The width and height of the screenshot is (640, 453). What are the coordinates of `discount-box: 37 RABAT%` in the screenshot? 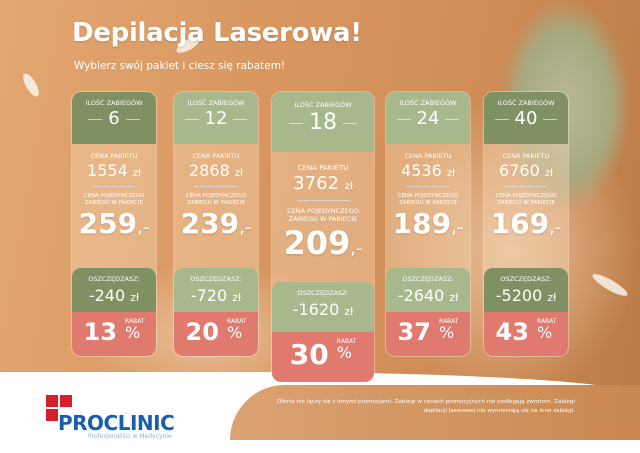 It's located at (428, 334).